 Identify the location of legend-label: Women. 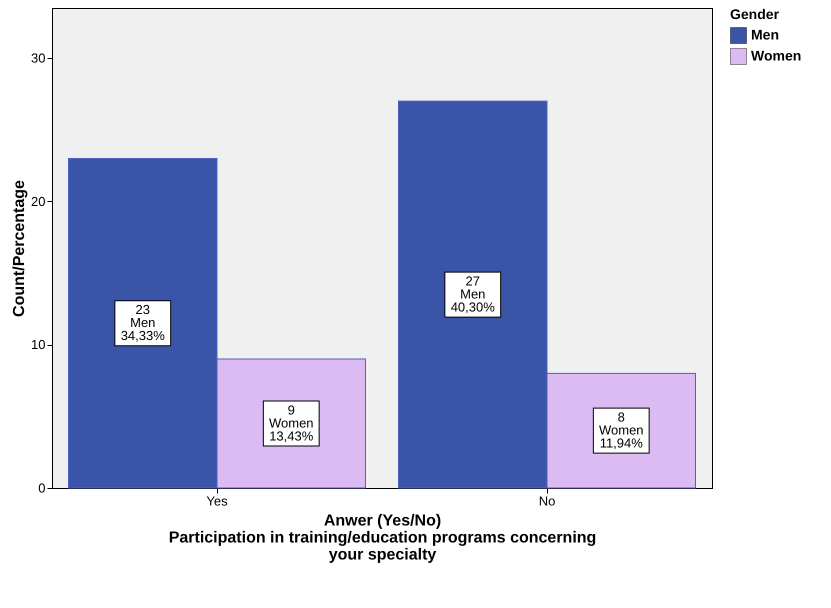
(776, 56).